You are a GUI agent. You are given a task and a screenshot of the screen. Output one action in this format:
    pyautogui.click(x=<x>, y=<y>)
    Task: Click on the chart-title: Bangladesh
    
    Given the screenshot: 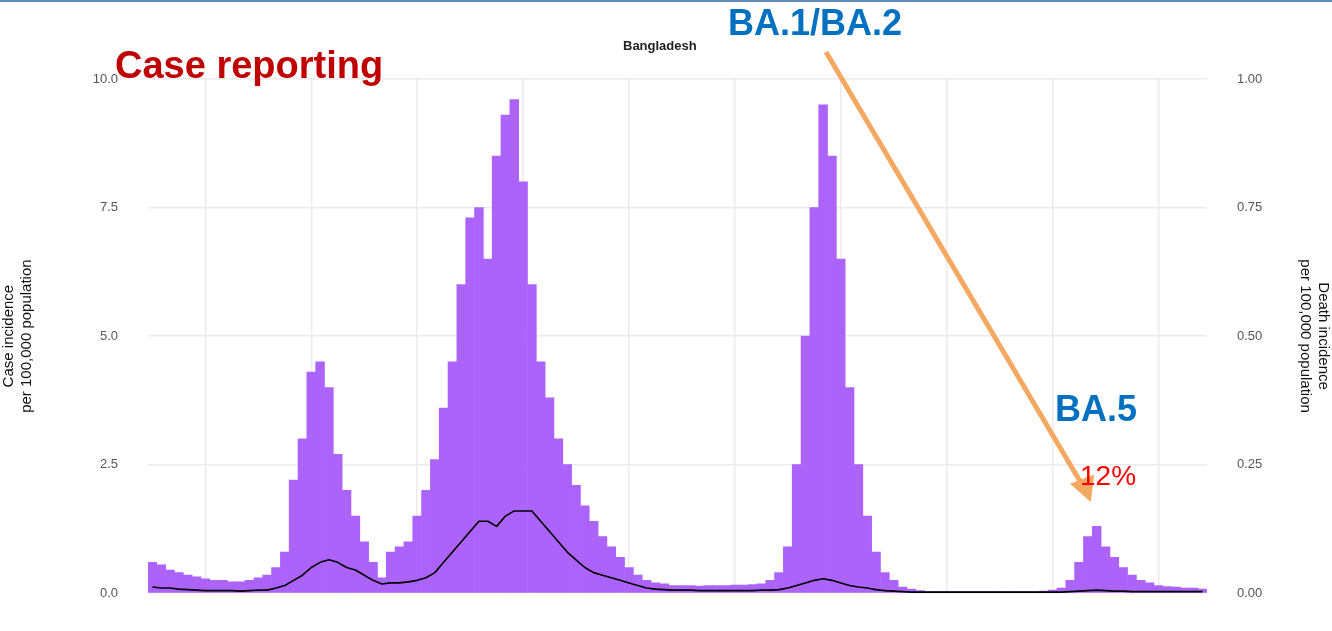 What is the action you would take?
    pyautogui.click(x=660, y=45)
    